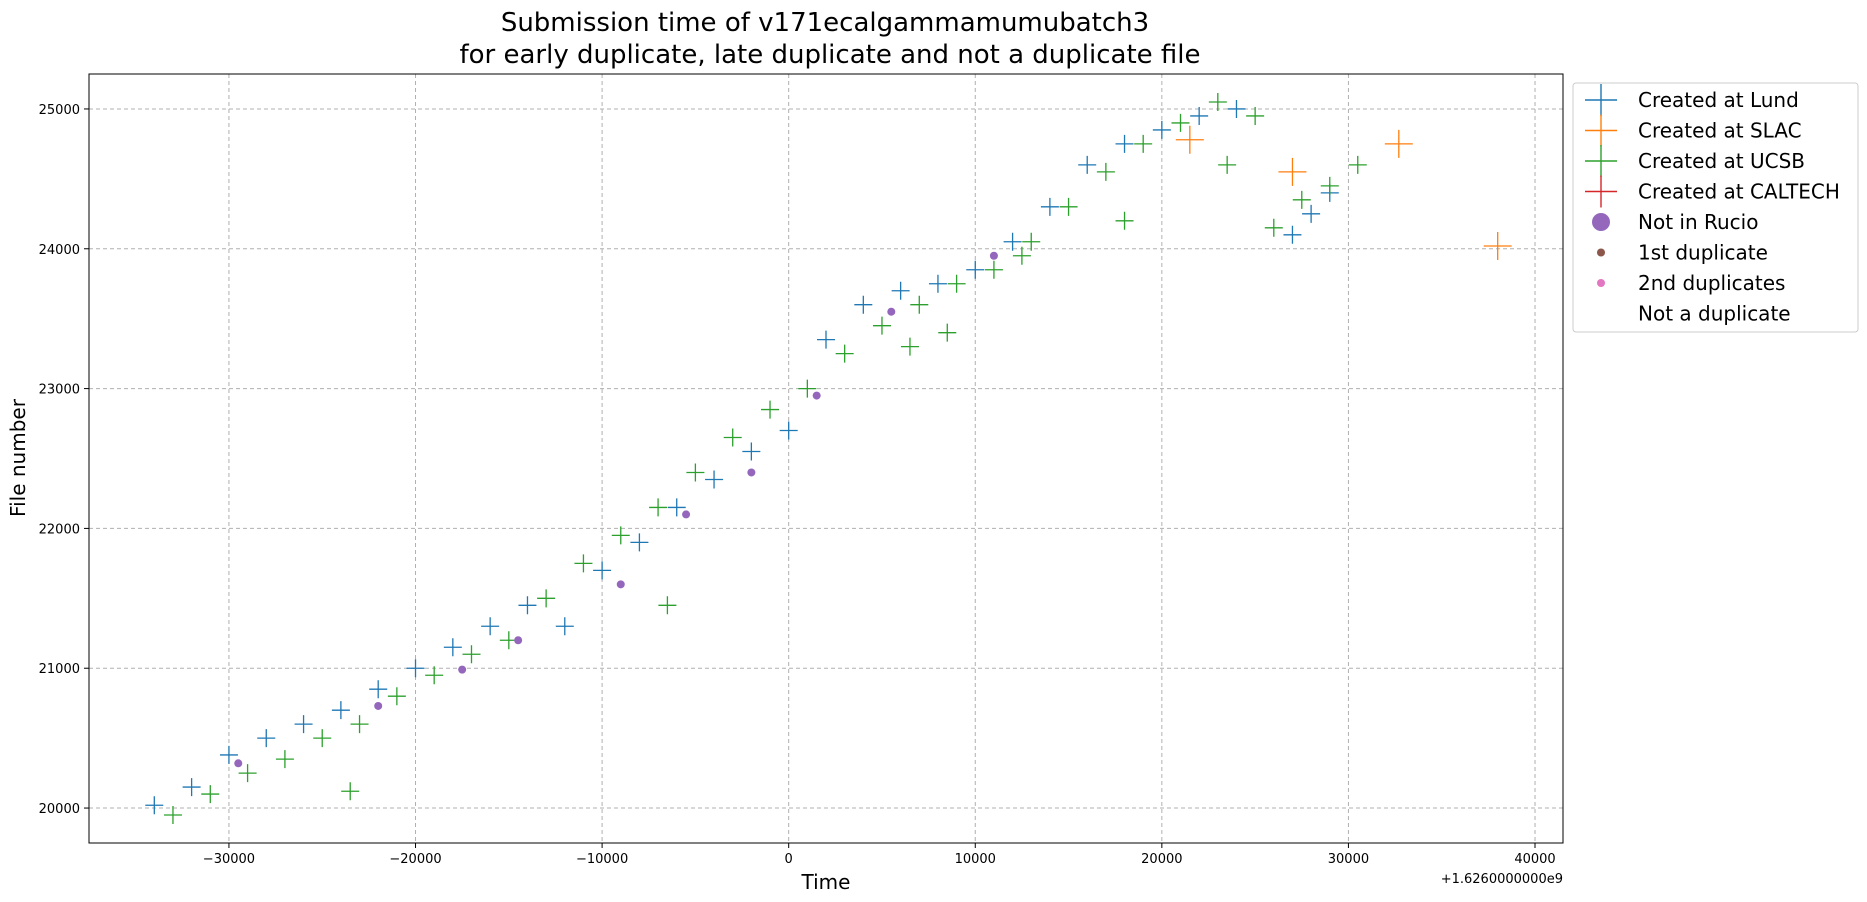  What do you see at coordinates (1502, 879) in the screenshot?
I see `x-axis-offset-label: +1.6260000000e9` at bounding box center [1502, 879].